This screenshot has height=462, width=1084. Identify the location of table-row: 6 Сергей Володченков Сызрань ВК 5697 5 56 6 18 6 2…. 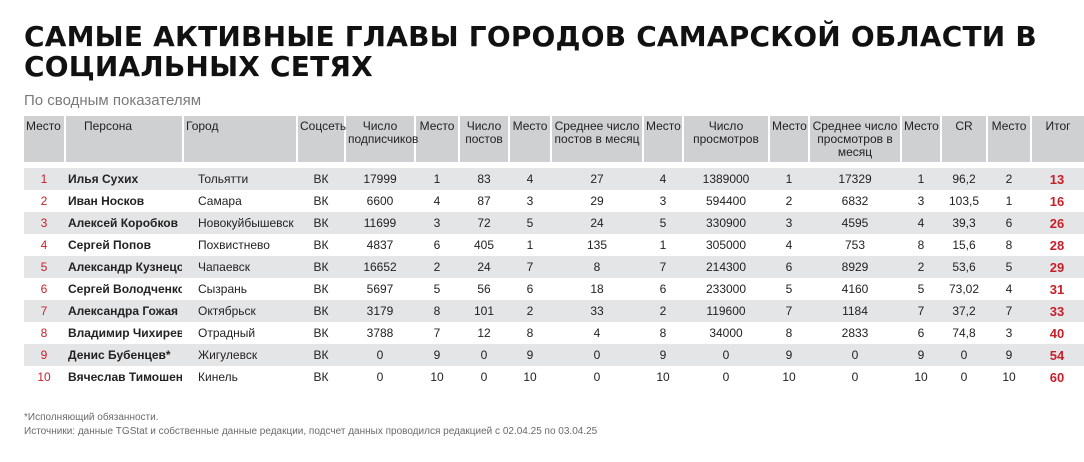
(554, 289).